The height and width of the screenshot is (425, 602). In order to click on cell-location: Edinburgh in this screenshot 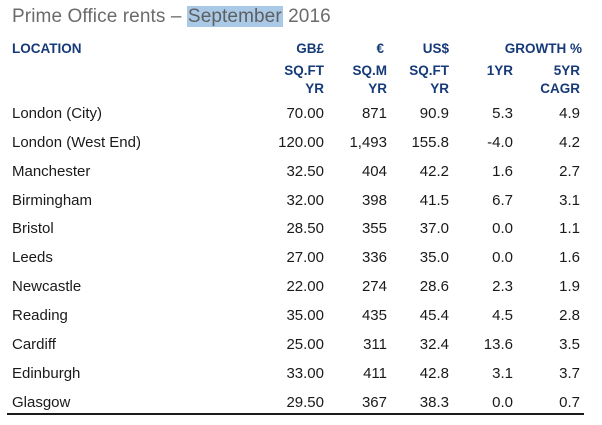, I will do `click(46, 373)`.